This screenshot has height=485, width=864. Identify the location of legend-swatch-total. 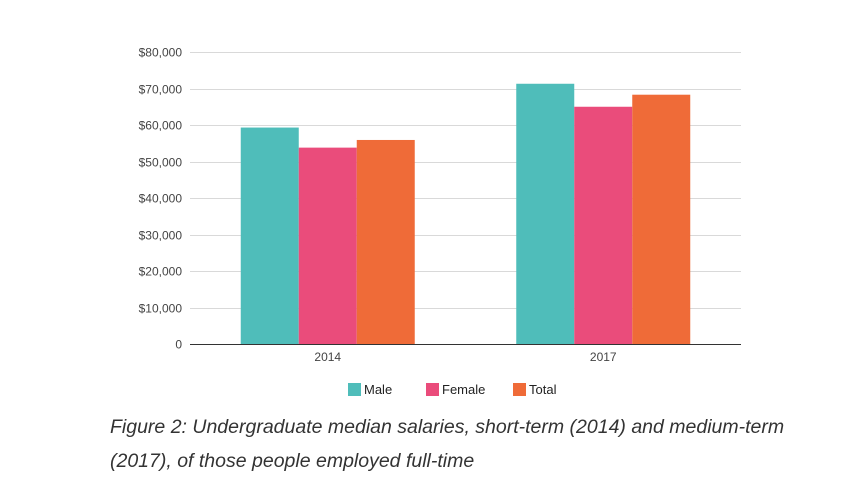
(519, 389).